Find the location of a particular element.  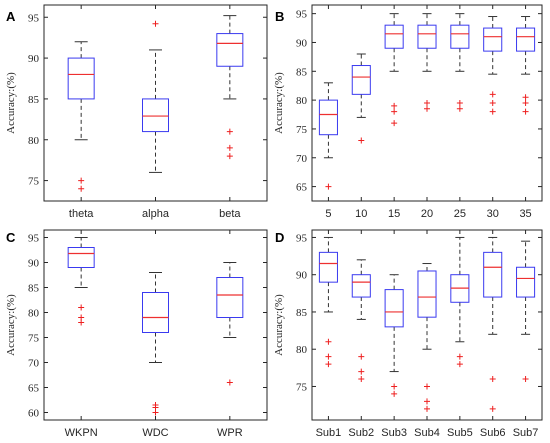

x-category-label: 5 is located at coordinates (328, 214).